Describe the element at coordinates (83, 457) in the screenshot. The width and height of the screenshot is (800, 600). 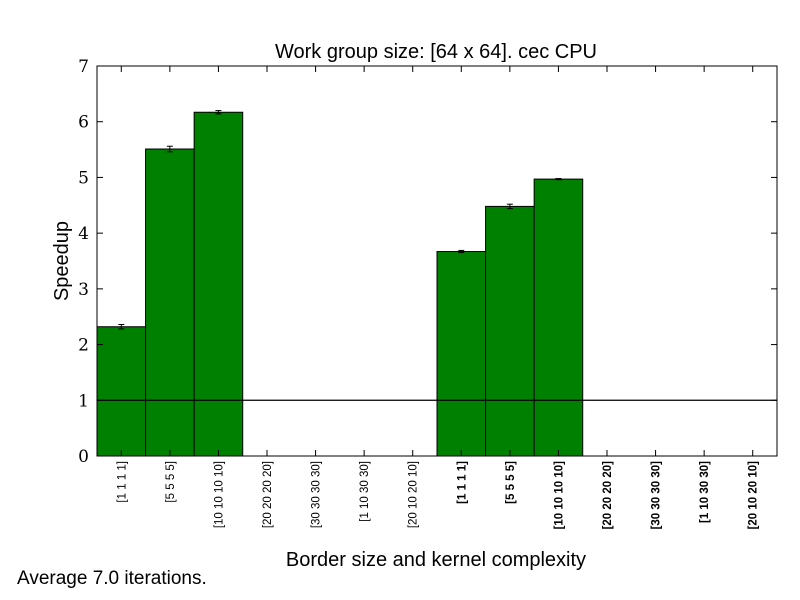
I see `ytick-label-0: 0` at that location.